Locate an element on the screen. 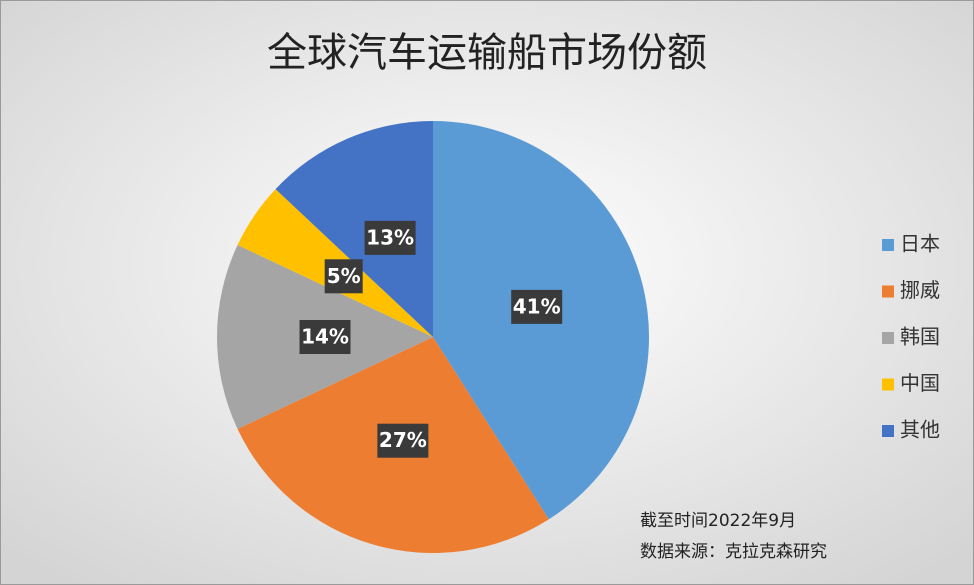 Image resolution: width=974 pixels, height=585 pixels. data-label: 13% is located at coordinates (390, 237).